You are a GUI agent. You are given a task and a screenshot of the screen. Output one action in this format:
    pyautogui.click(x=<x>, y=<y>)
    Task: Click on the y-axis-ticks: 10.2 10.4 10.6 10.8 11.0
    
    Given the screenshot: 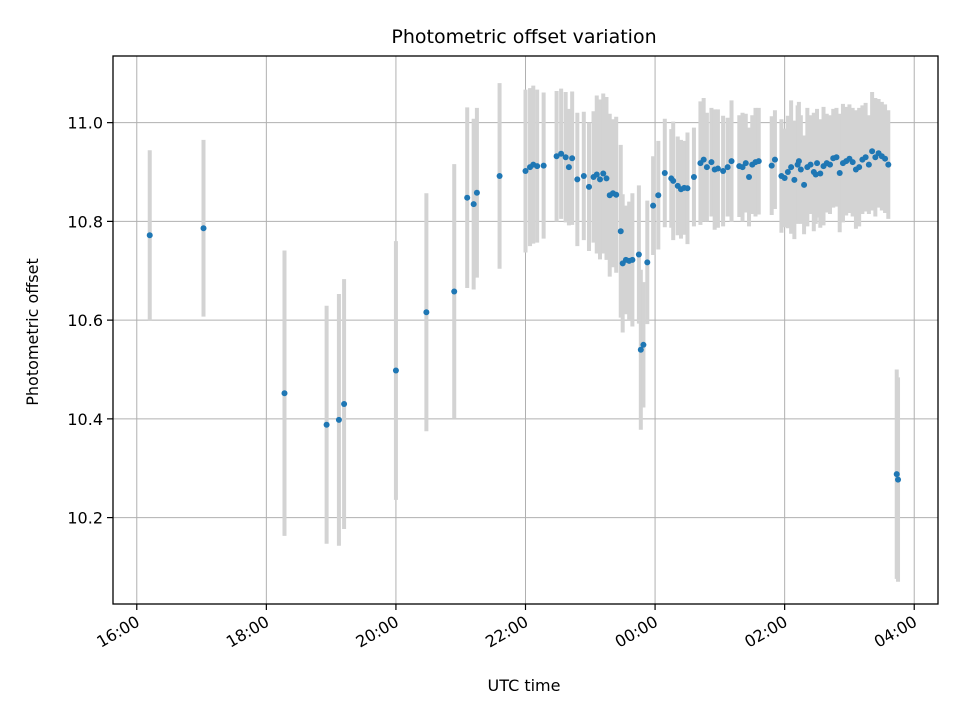 What is the action you would take?
    pyautogui.click(x=90, y=321)
    